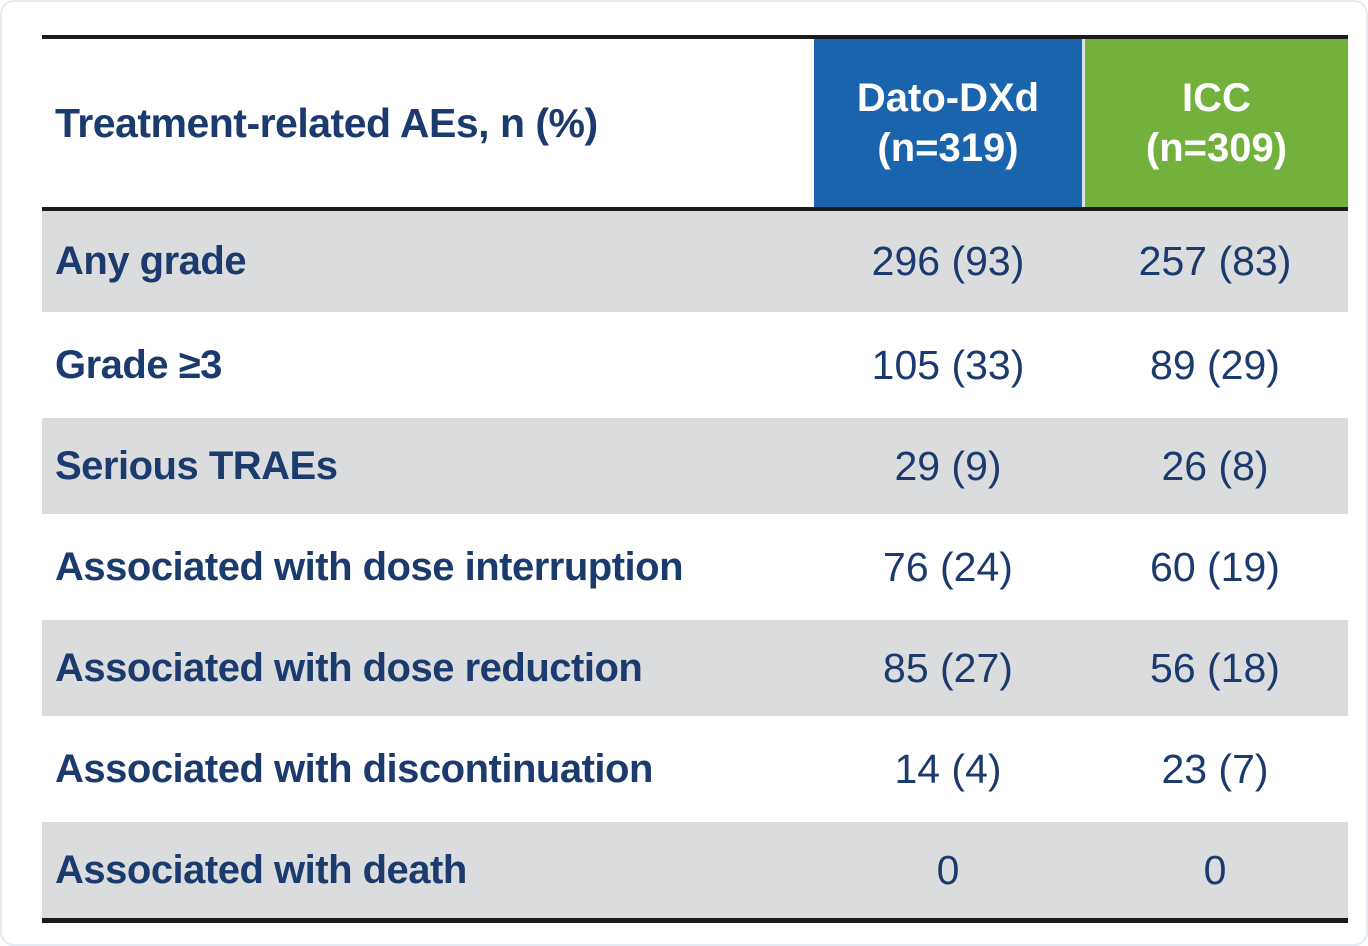 Image resolution: width=1368 pixels, height=946 pixels. What do you see at coordinates (948, 148) in the screenshot?
I see `dato-dxd-arm-n: (n=319)` at bounding box center [948, 148].